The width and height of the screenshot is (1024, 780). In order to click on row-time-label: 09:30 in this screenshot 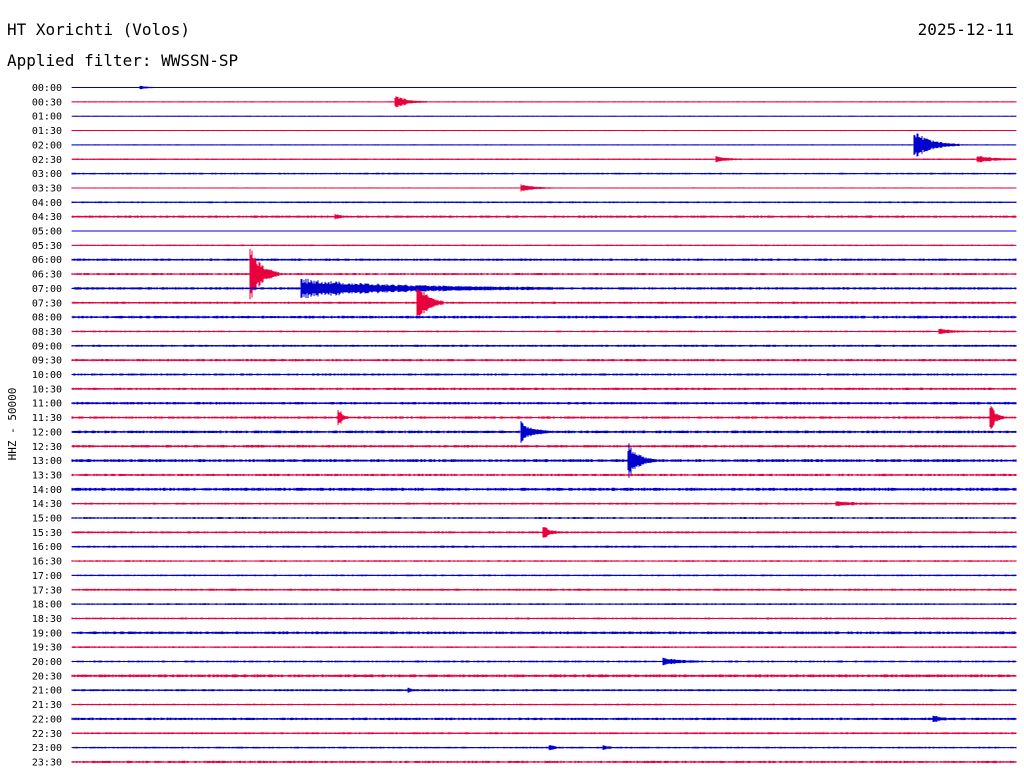, I will do `click(47, 361)`.